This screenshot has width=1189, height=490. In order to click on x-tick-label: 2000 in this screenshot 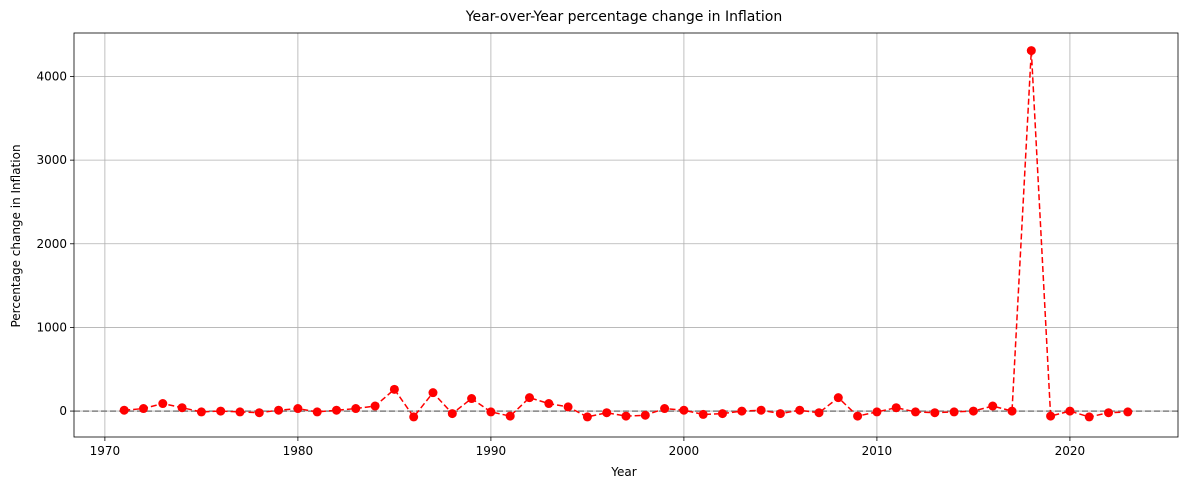, I will do `click(684, 451)`.